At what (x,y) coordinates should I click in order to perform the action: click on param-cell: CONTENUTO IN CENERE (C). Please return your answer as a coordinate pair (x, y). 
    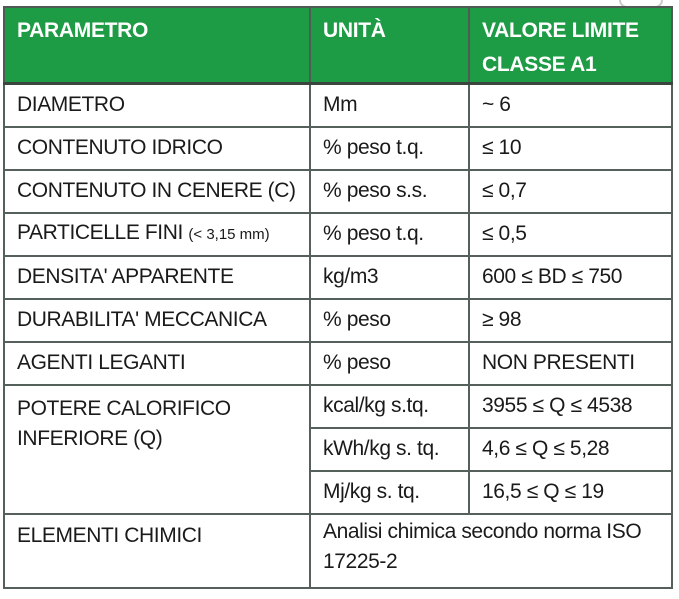
    Looking at the image, I should click on (157, 191).